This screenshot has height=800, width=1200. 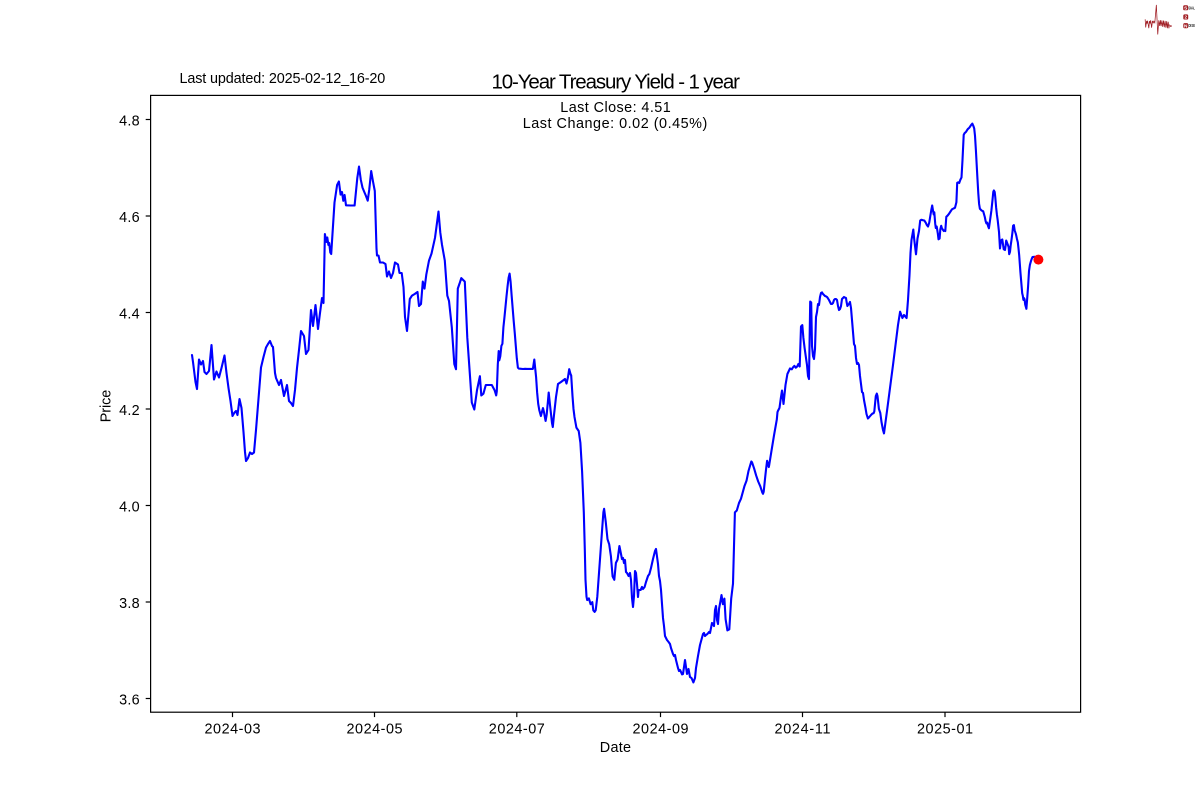 I want to click on svg-text: Date, so click(x=615, y=748).